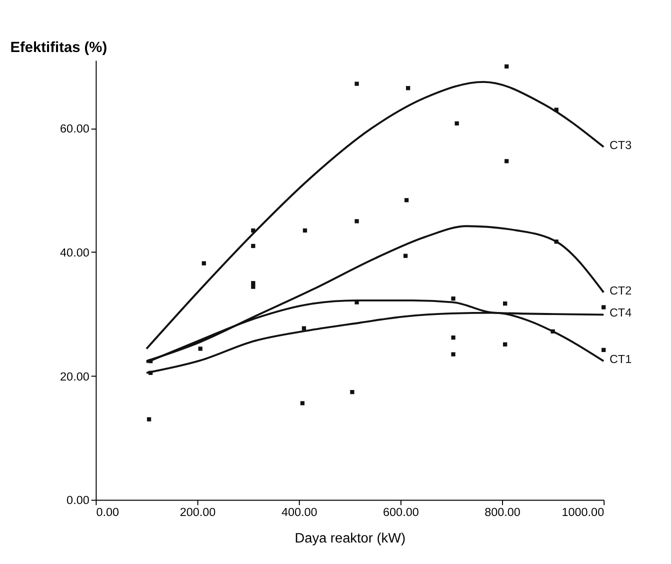 Image resolution: width=671 pixels, height=564 pixels. What do you see at coordinates (401, 512) in the screenshot?
I see `x-tick-label: 600.00` at bounding box center [401, 512].